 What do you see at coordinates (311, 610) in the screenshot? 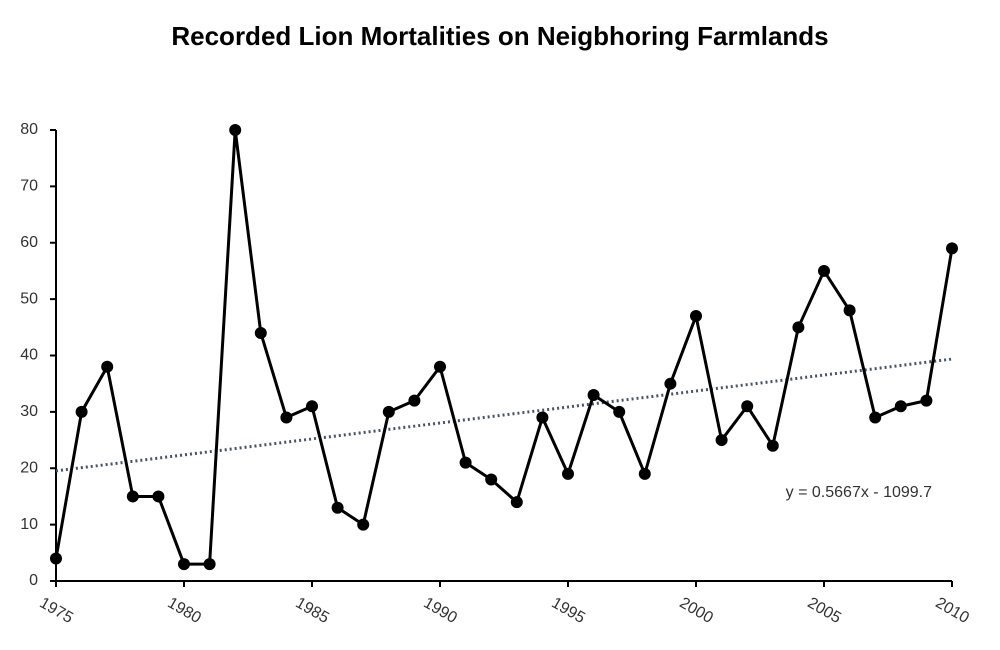
I see `x-tick-label: 1985` at bounding box center [311, 610].